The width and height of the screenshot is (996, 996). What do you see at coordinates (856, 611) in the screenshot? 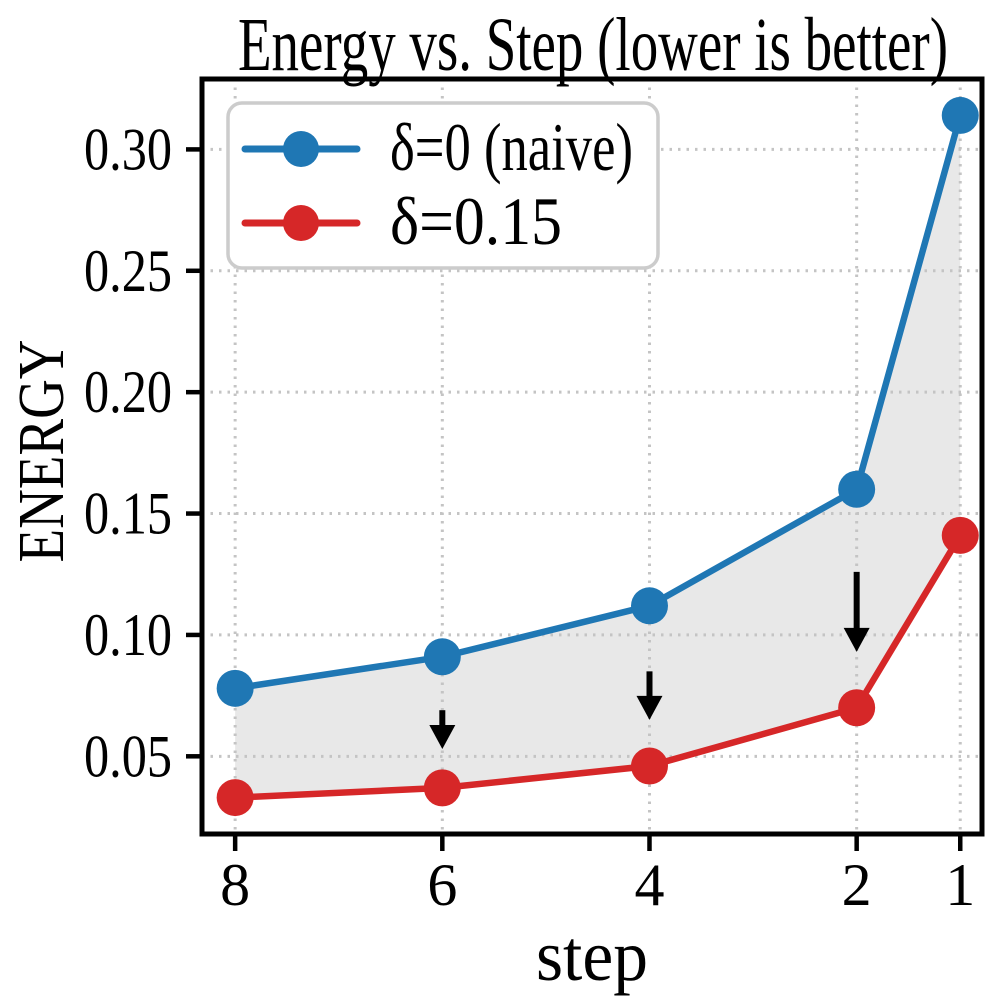
I see `improvement-arrow-x2` at bounding box center [856, 611].